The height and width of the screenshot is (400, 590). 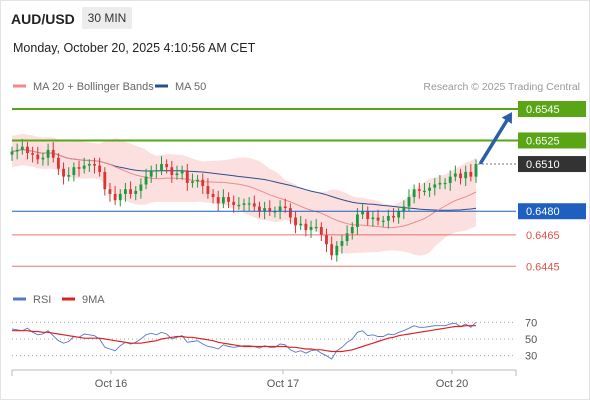 I want to click on support-level-label: 0.6445, so click(x=543, y=267).